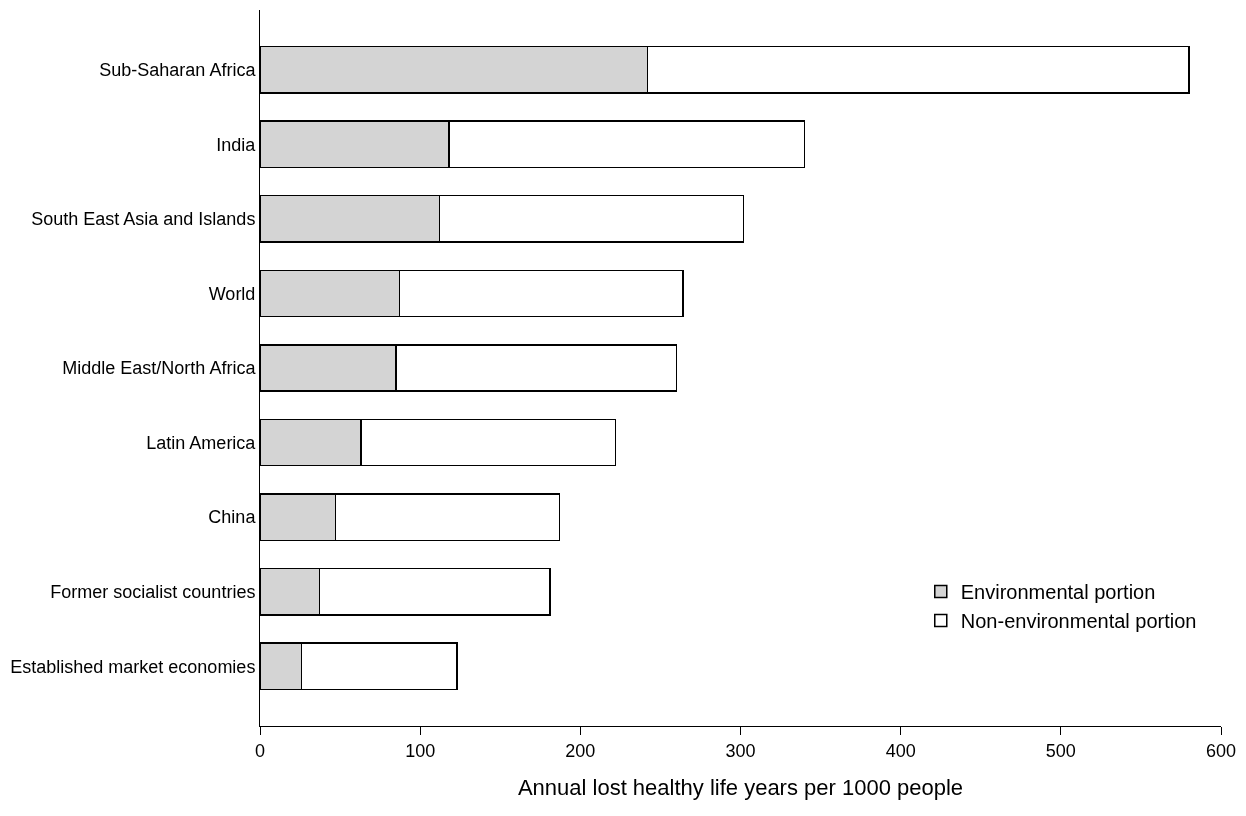 Image resolution: width=1246 pixels, height=816 pixels. Describe the element at coordinates (143, 219) in the screenshot. I see `y-tick-label: South East Asia and Islands` at that location.